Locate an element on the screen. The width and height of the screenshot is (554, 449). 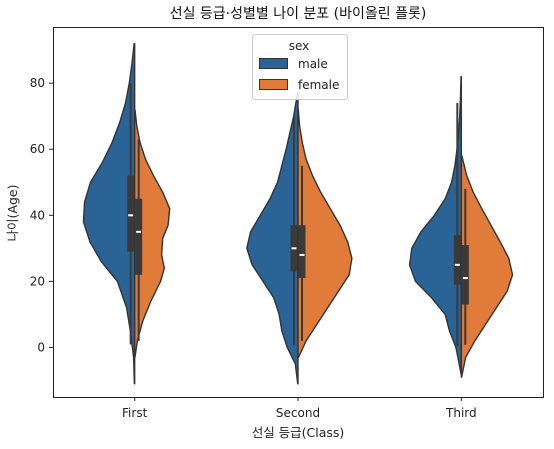
violin-female-third is located at coordinates (487, 266).